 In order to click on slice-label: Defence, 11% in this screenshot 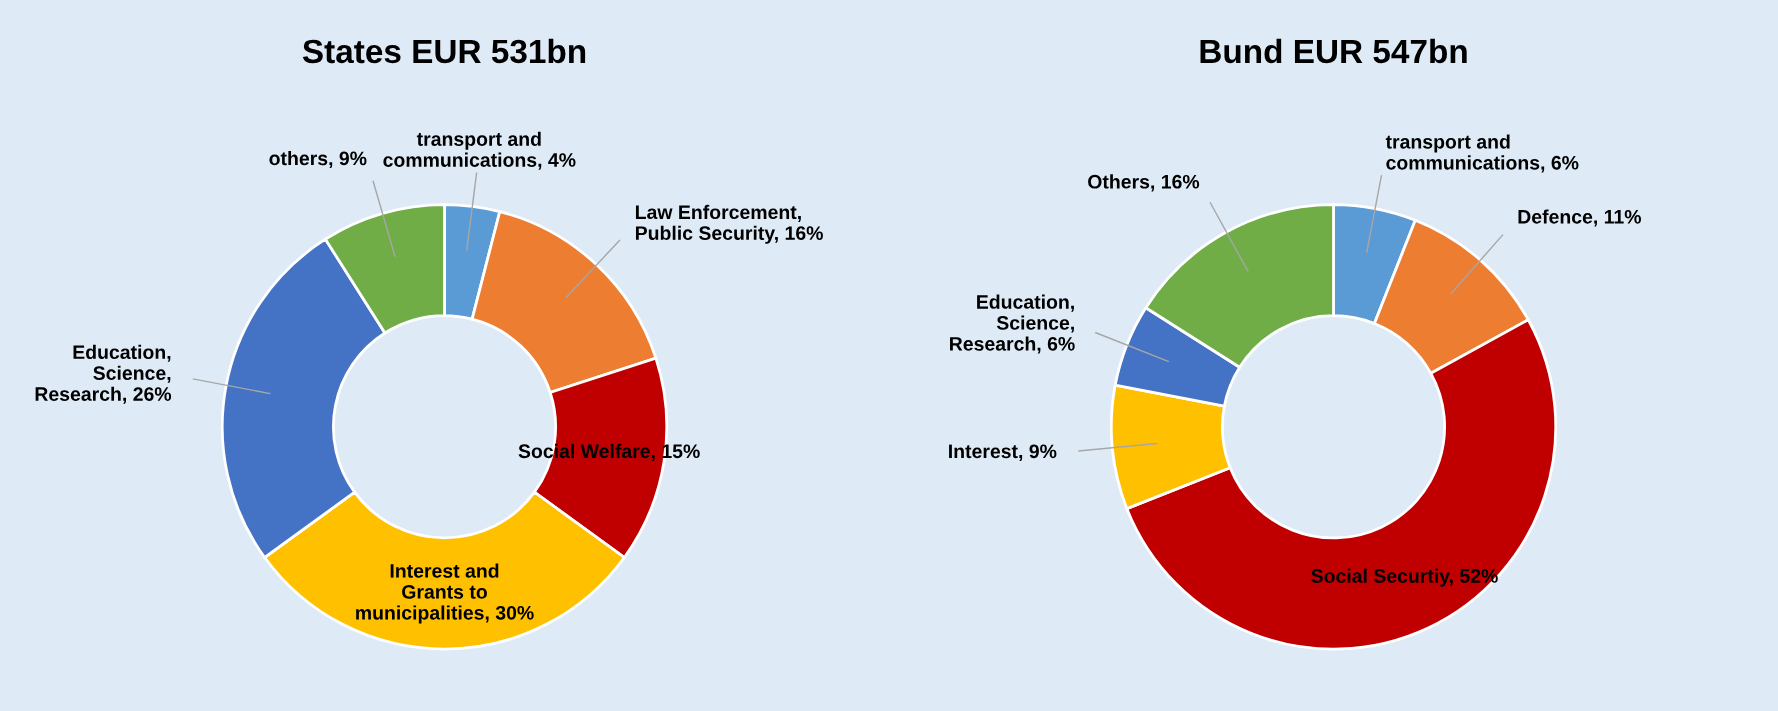, I will do `click(1580, 218)`.